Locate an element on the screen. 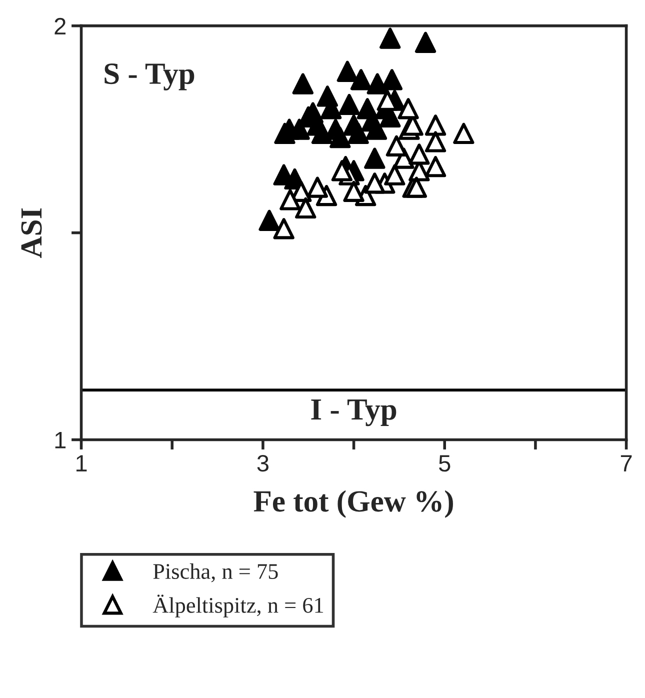 This screenshot has width=645, height=698. y-axis-title: ASI is located at coordinates (31, 233).